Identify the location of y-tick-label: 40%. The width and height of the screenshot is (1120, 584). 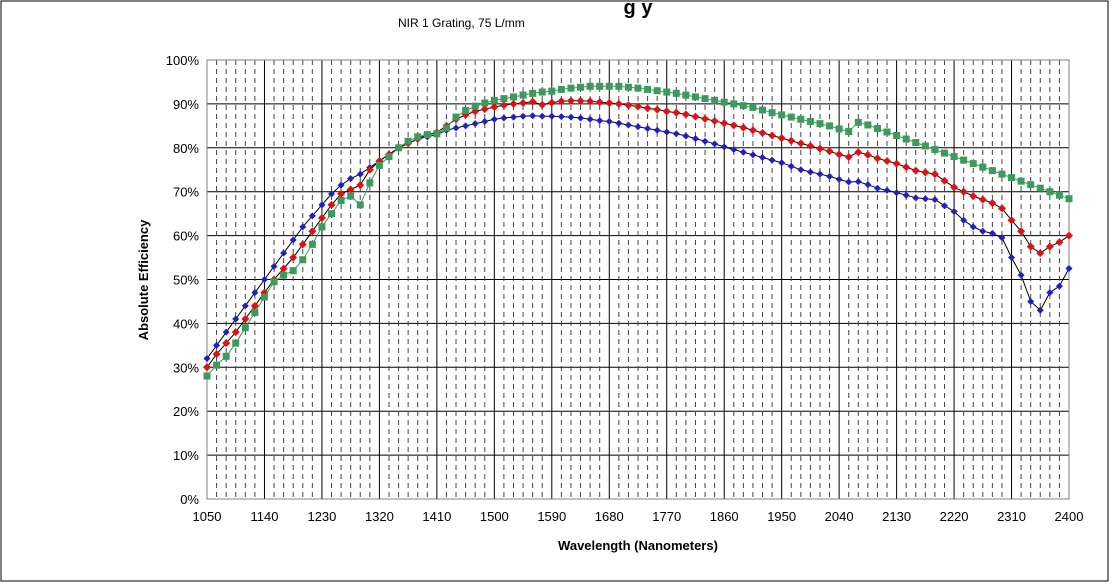
(186, 323).